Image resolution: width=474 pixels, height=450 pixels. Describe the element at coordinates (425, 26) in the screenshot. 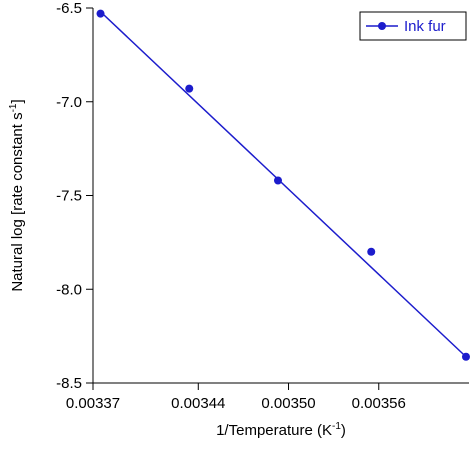

I see `legend-label: Ink fur` at that location.